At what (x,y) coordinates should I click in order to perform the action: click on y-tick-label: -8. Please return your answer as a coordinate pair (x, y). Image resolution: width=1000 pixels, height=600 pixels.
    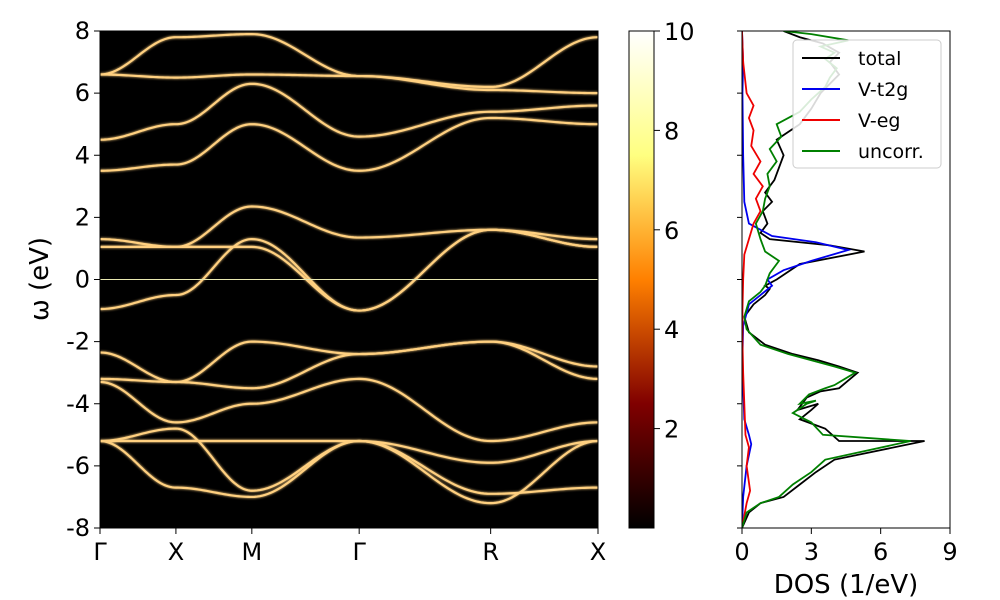
    Looking at the image, I should click on (78, 528).